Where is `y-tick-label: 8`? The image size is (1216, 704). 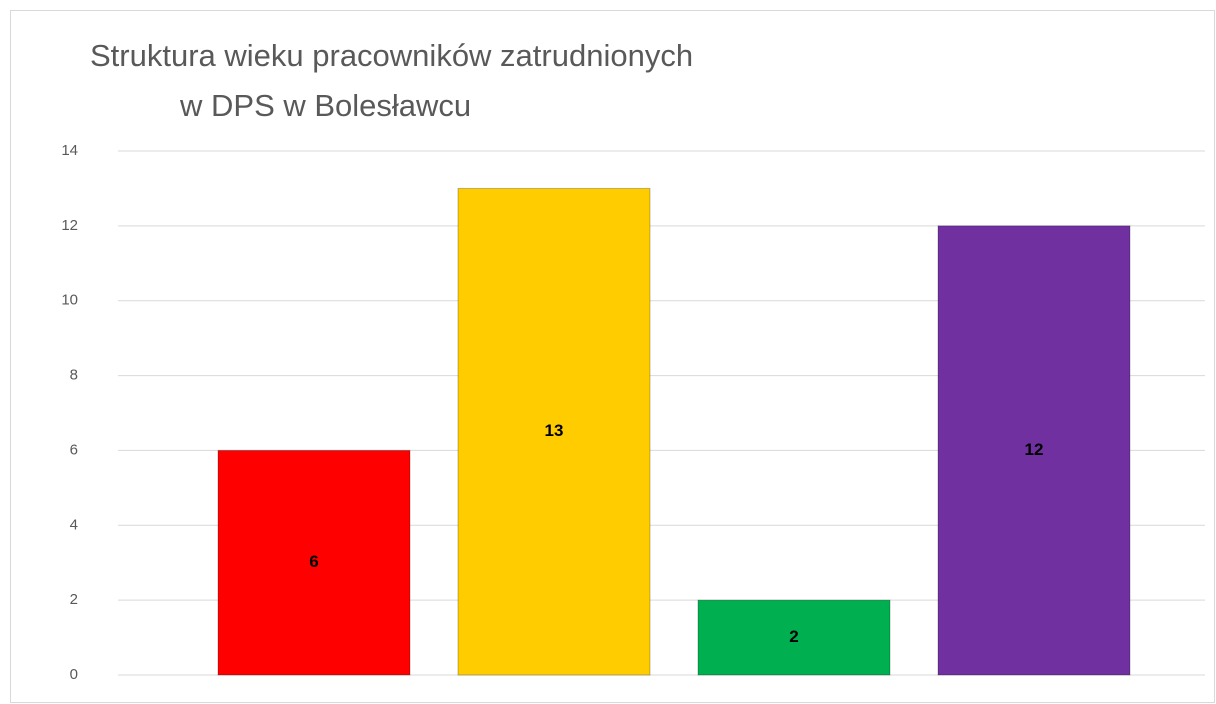 y-tick-label: 8 is located at coordinates (74, 375).